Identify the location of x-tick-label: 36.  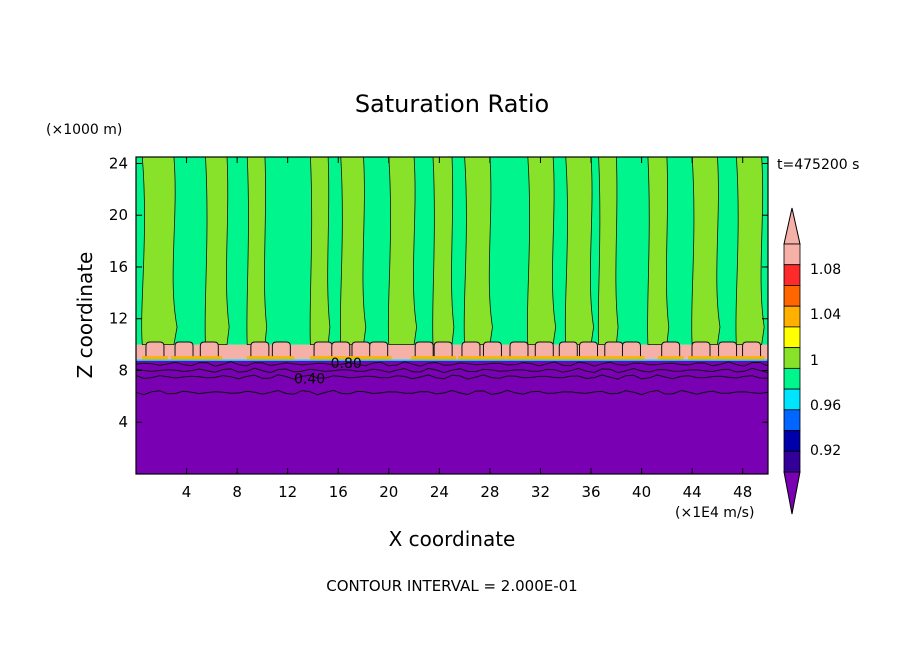
(590, 492).